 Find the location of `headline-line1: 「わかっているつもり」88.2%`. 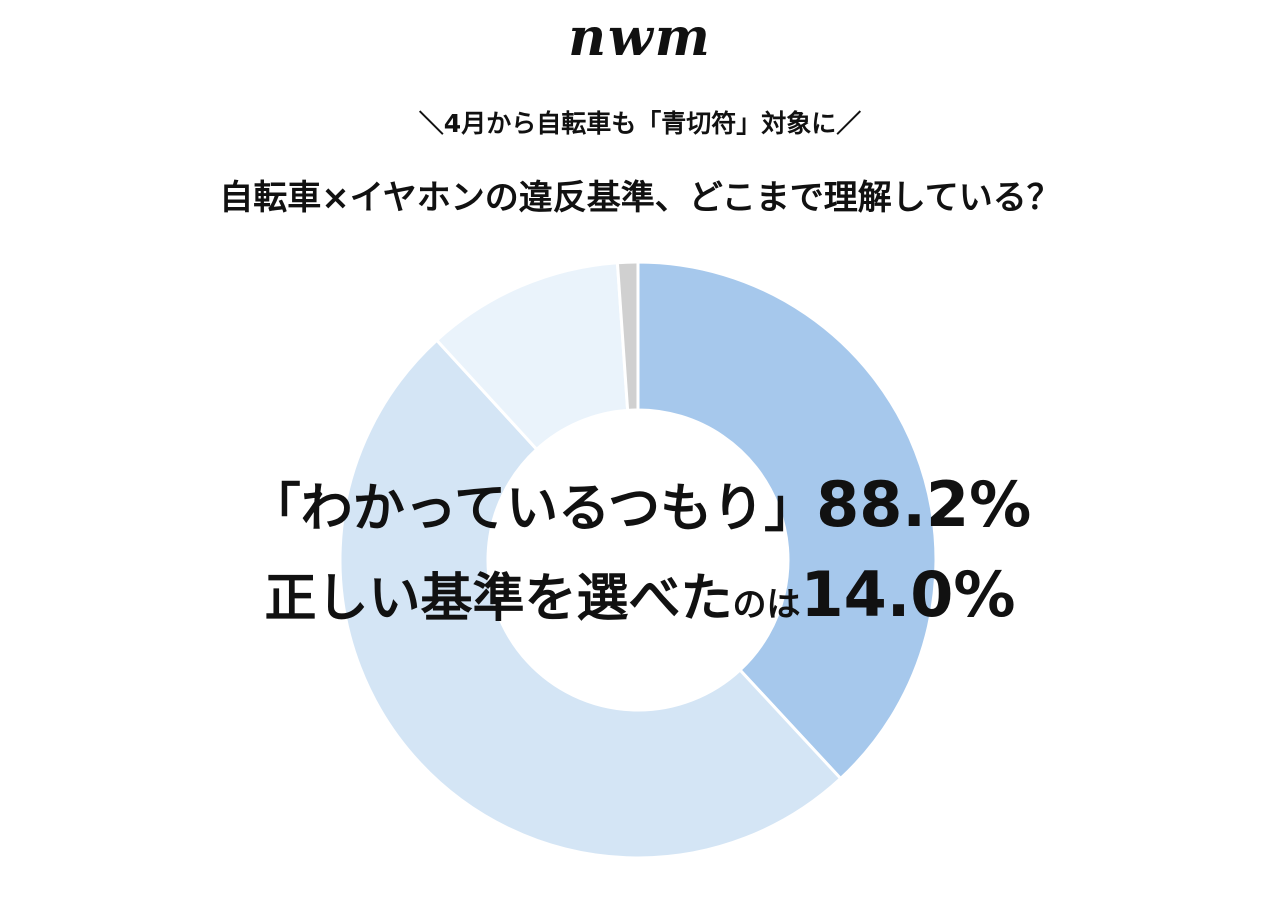

headline-line1: 「わかっているつもり」88.2% is located at coordinates (640, 503).